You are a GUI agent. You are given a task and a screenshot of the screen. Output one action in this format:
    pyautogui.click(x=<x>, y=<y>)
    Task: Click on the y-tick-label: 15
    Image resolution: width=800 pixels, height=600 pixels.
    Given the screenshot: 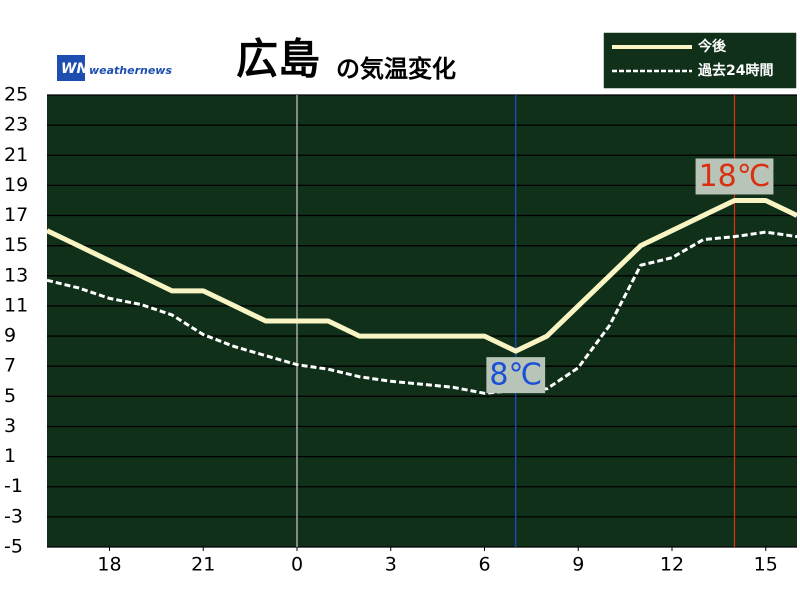 What is the action you would take?
    pyautogui.click(x=16, y=245)
    